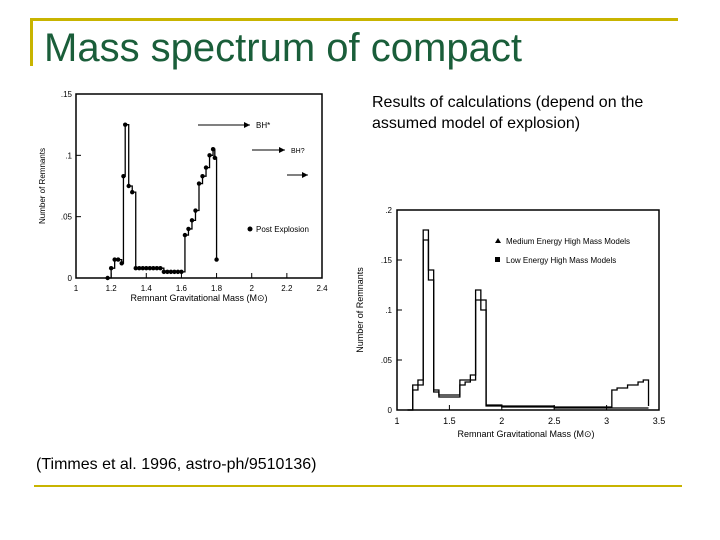 The image size is (720, 540). Describe the element at coordinates (250, 229) in the screenshot. I see `legend-marker` at that location.